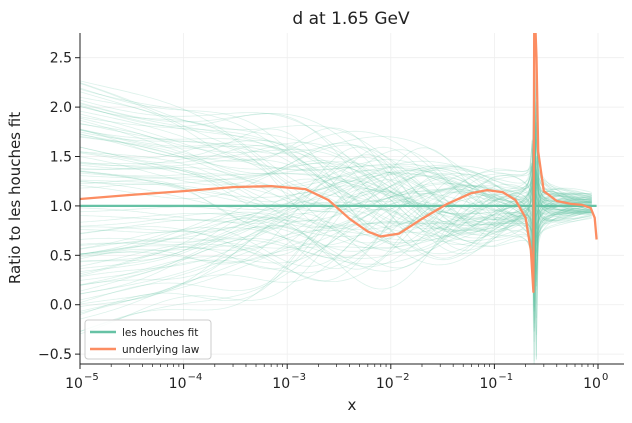 The width and height of the screenshot is (632, 423). What do you see at coordinates (351, 19) in the screenshot?
I see `chart-title: d at 1.65 GeV` at bounding box center [351, 19].